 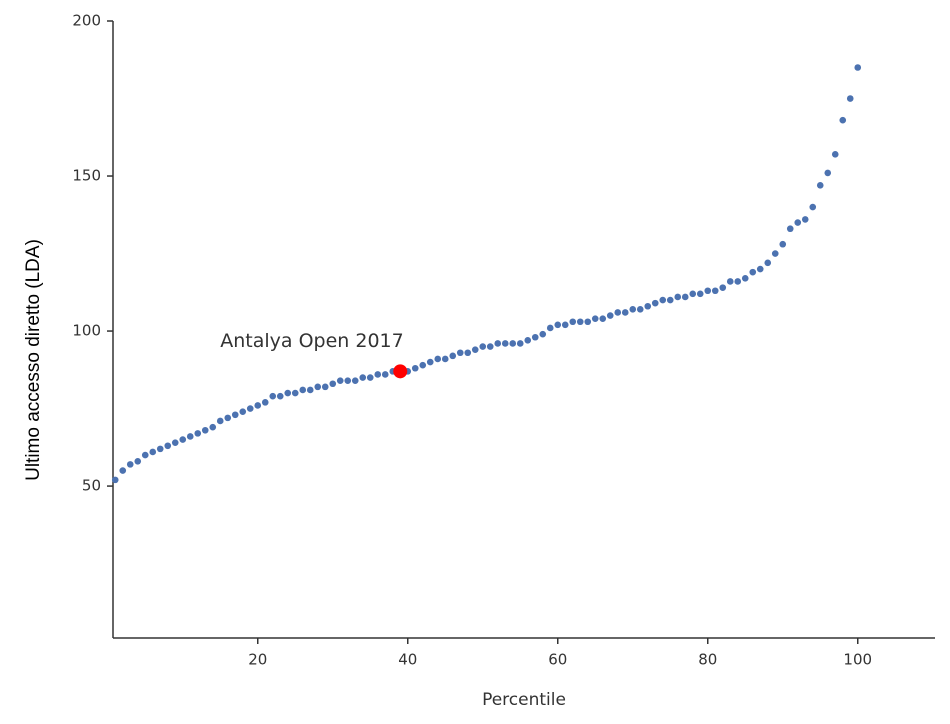 What do you see at coordinates (257, 660) in the screenshot?
I see `x-tick-label: 20` at bounding box center [257, 660].